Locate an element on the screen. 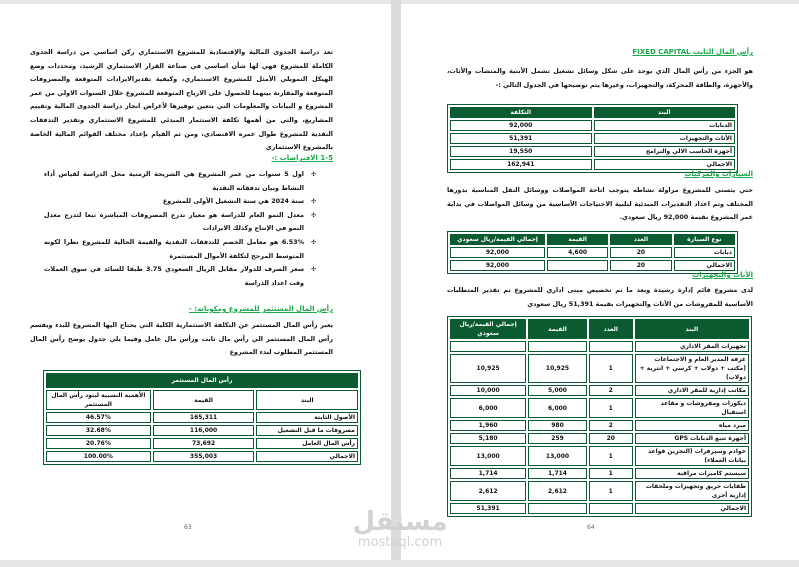 The image size is (799, 567). table-cell: رأس المال العامل is located at coordinates (307, 443).